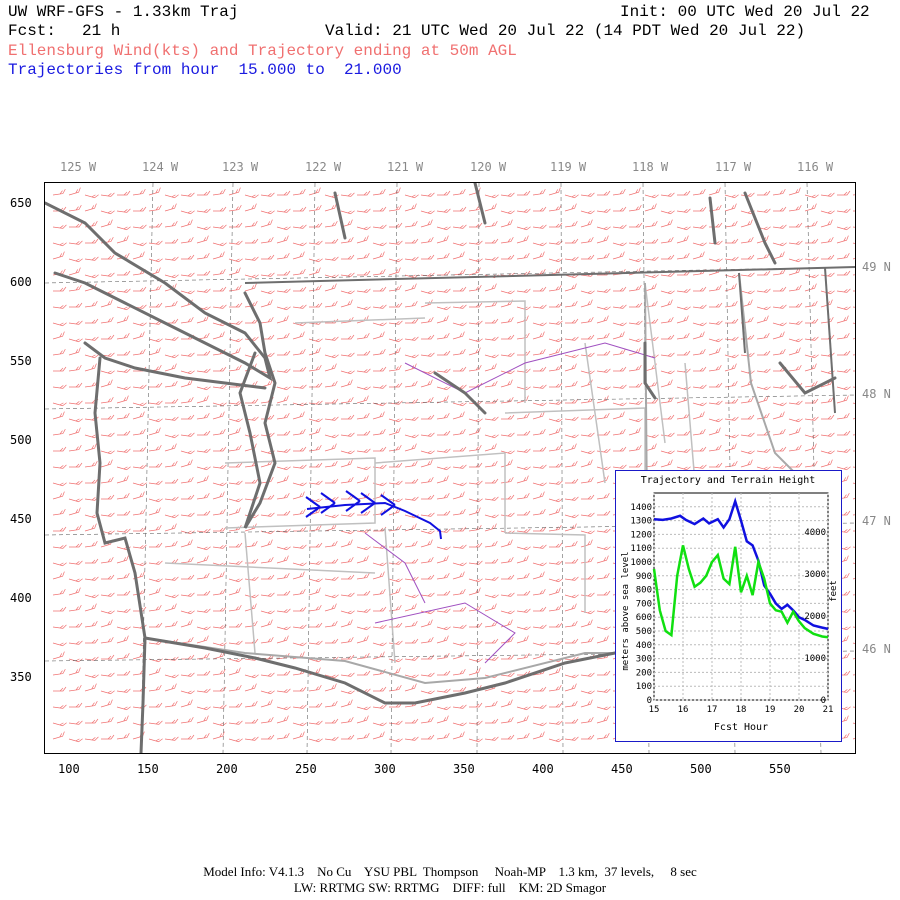 This screenshot has width=900, height=900. What do you see at coordinates (650, 370) in the screenshot?
I see `lake-roosevelt` at bounding box center [650, 370].